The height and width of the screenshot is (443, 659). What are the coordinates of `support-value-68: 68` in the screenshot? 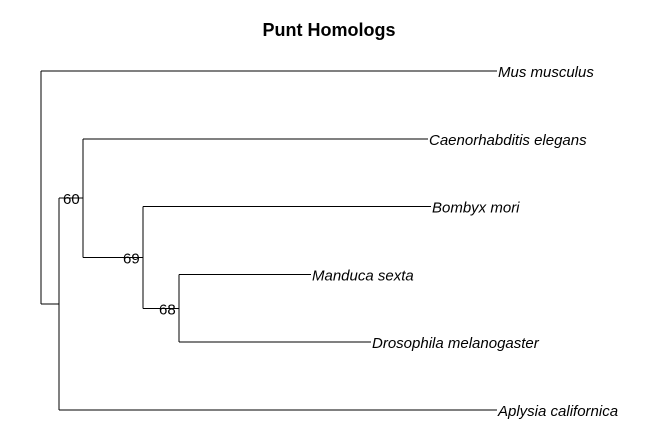 It's located at (167, 309).